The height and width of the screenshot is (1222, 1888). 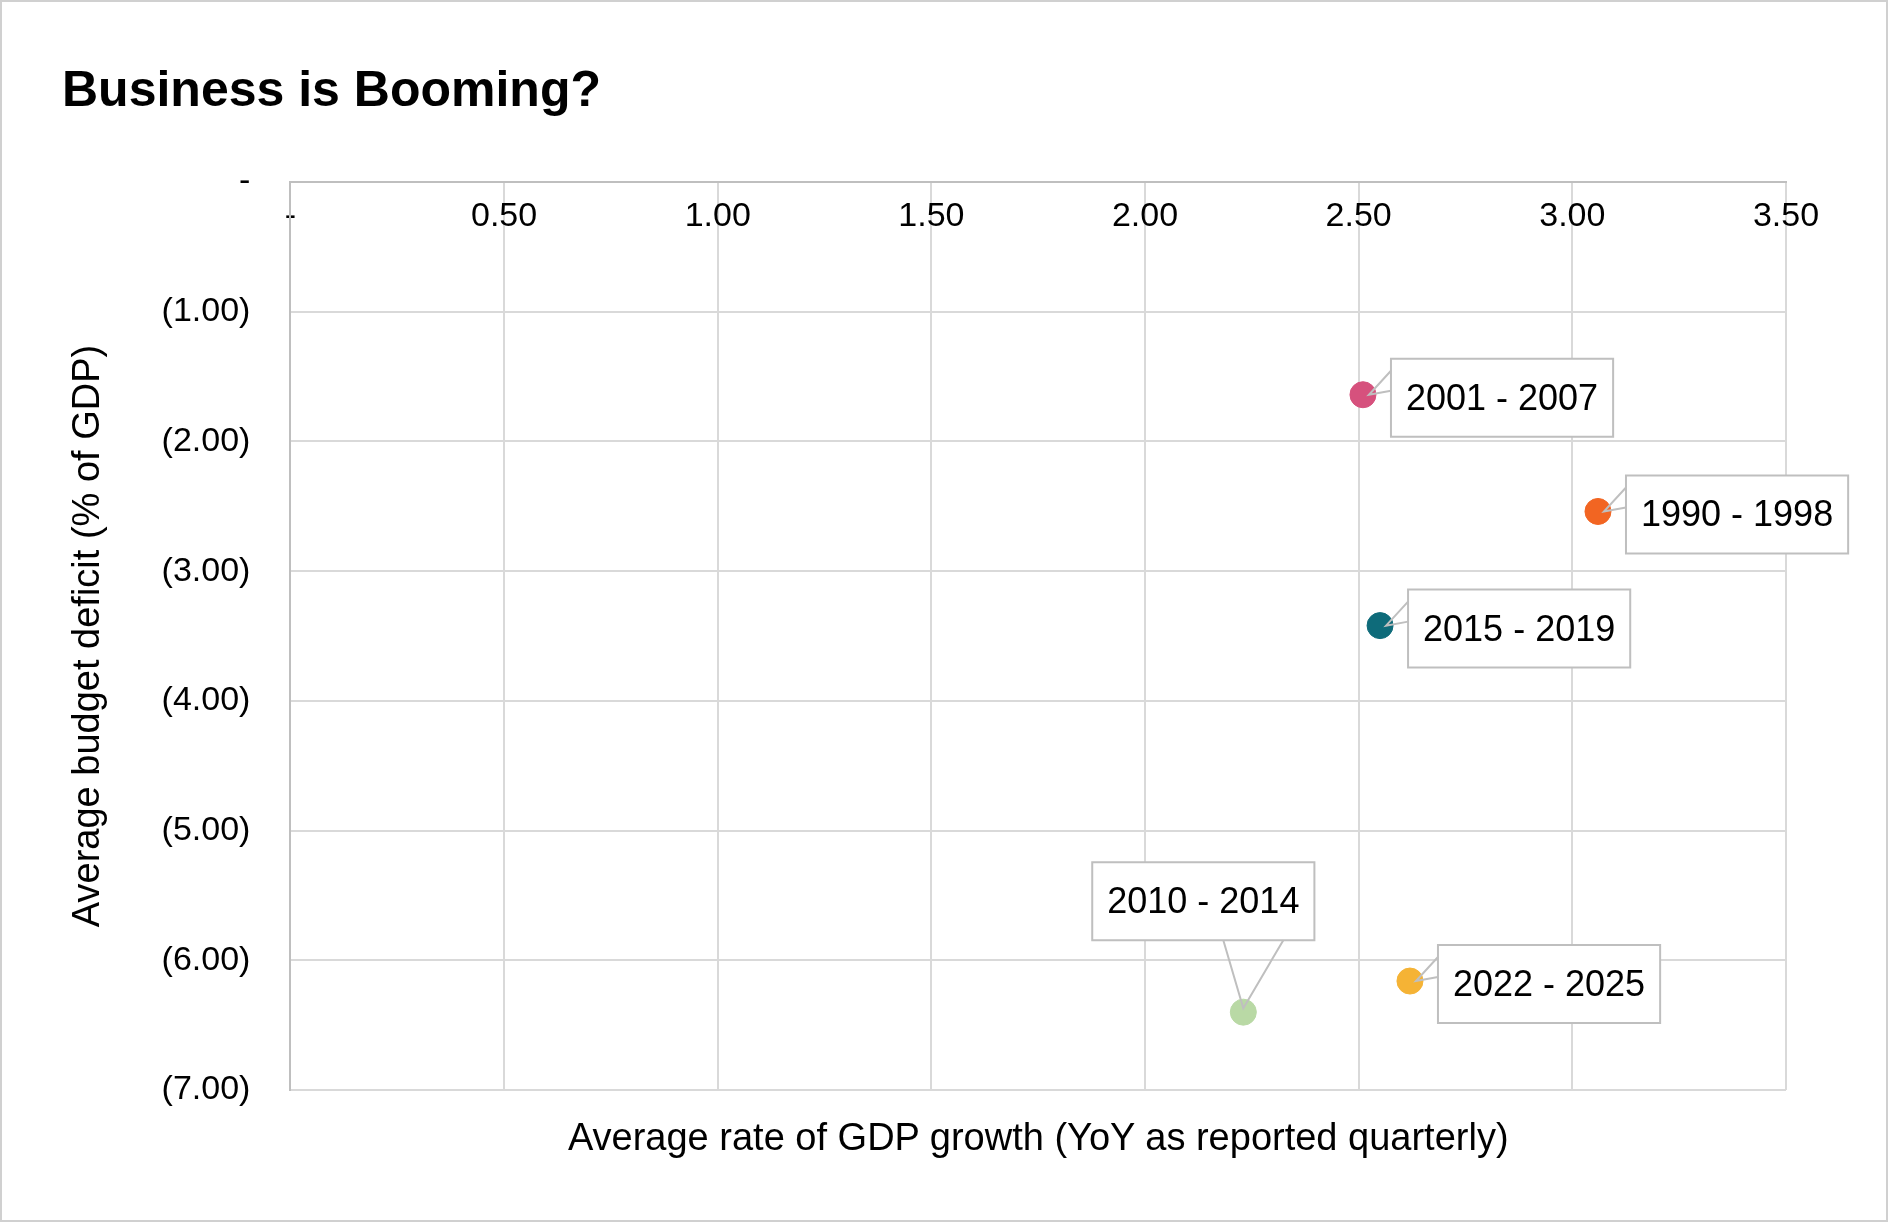 What do you see at coordinates (1572, 213) in the screenshot?
I see `x-tick-label: 3.00` at bounding box center [1572, 213].